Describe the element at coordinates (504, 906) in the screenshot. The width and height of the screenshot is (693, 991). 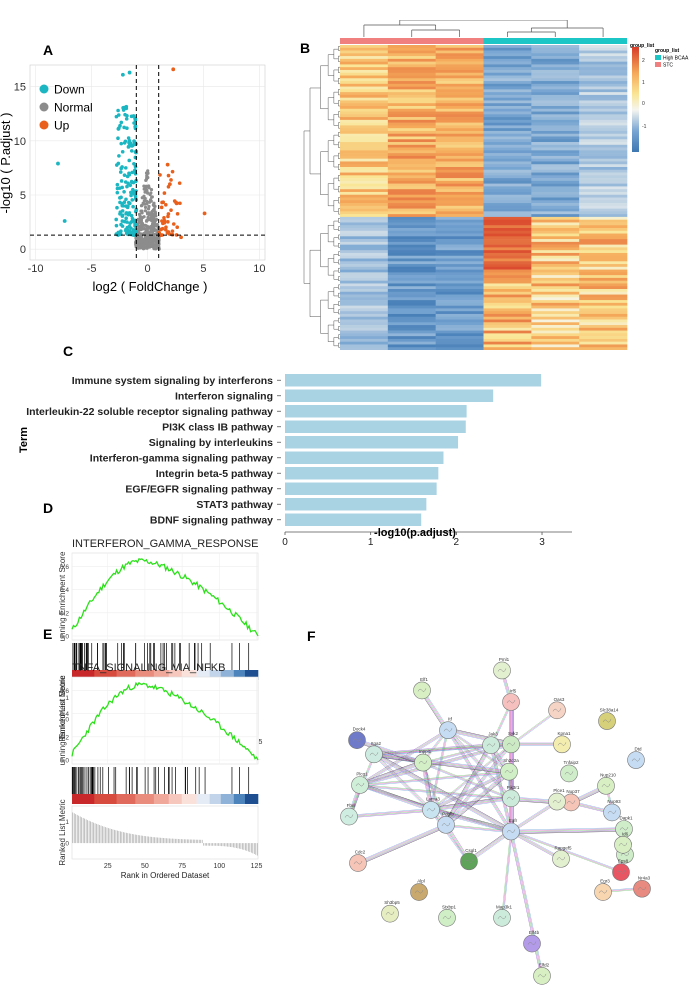
I see `network-node-label: Map3k1` at that location.